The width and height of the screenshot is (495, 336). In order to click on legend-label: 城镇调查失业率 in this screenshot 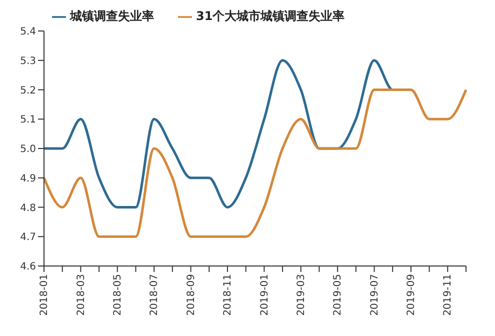, I will do `click(112, 16)`.